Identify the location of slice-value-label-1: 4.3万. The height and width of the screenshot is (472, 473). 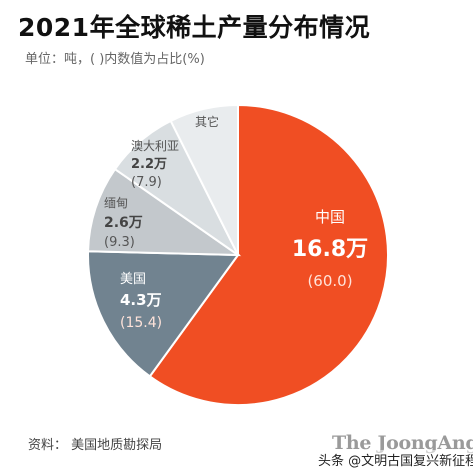
(141, 300).